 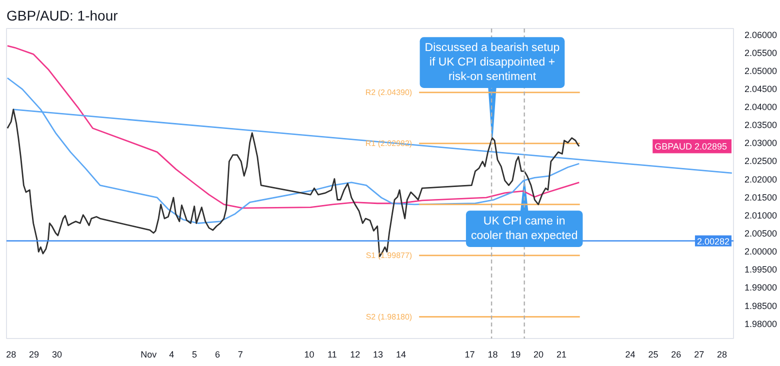 What do you see at coordinates (761, 35) in the screenshot?
I see `y-tick-label: 2.06000` at bounding box center [761, 35].